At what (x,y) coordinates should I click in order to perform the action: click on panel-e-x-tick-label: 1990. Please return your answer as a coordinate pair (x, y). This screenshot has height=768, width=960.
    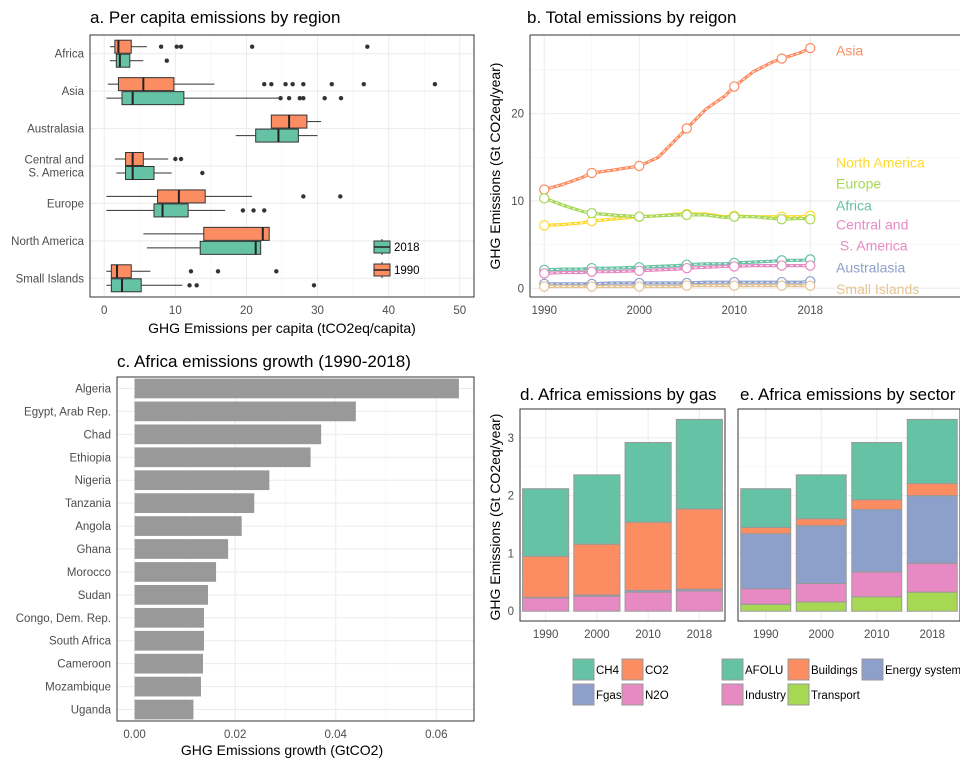
    Looking at the image, I should click on (766, 635).